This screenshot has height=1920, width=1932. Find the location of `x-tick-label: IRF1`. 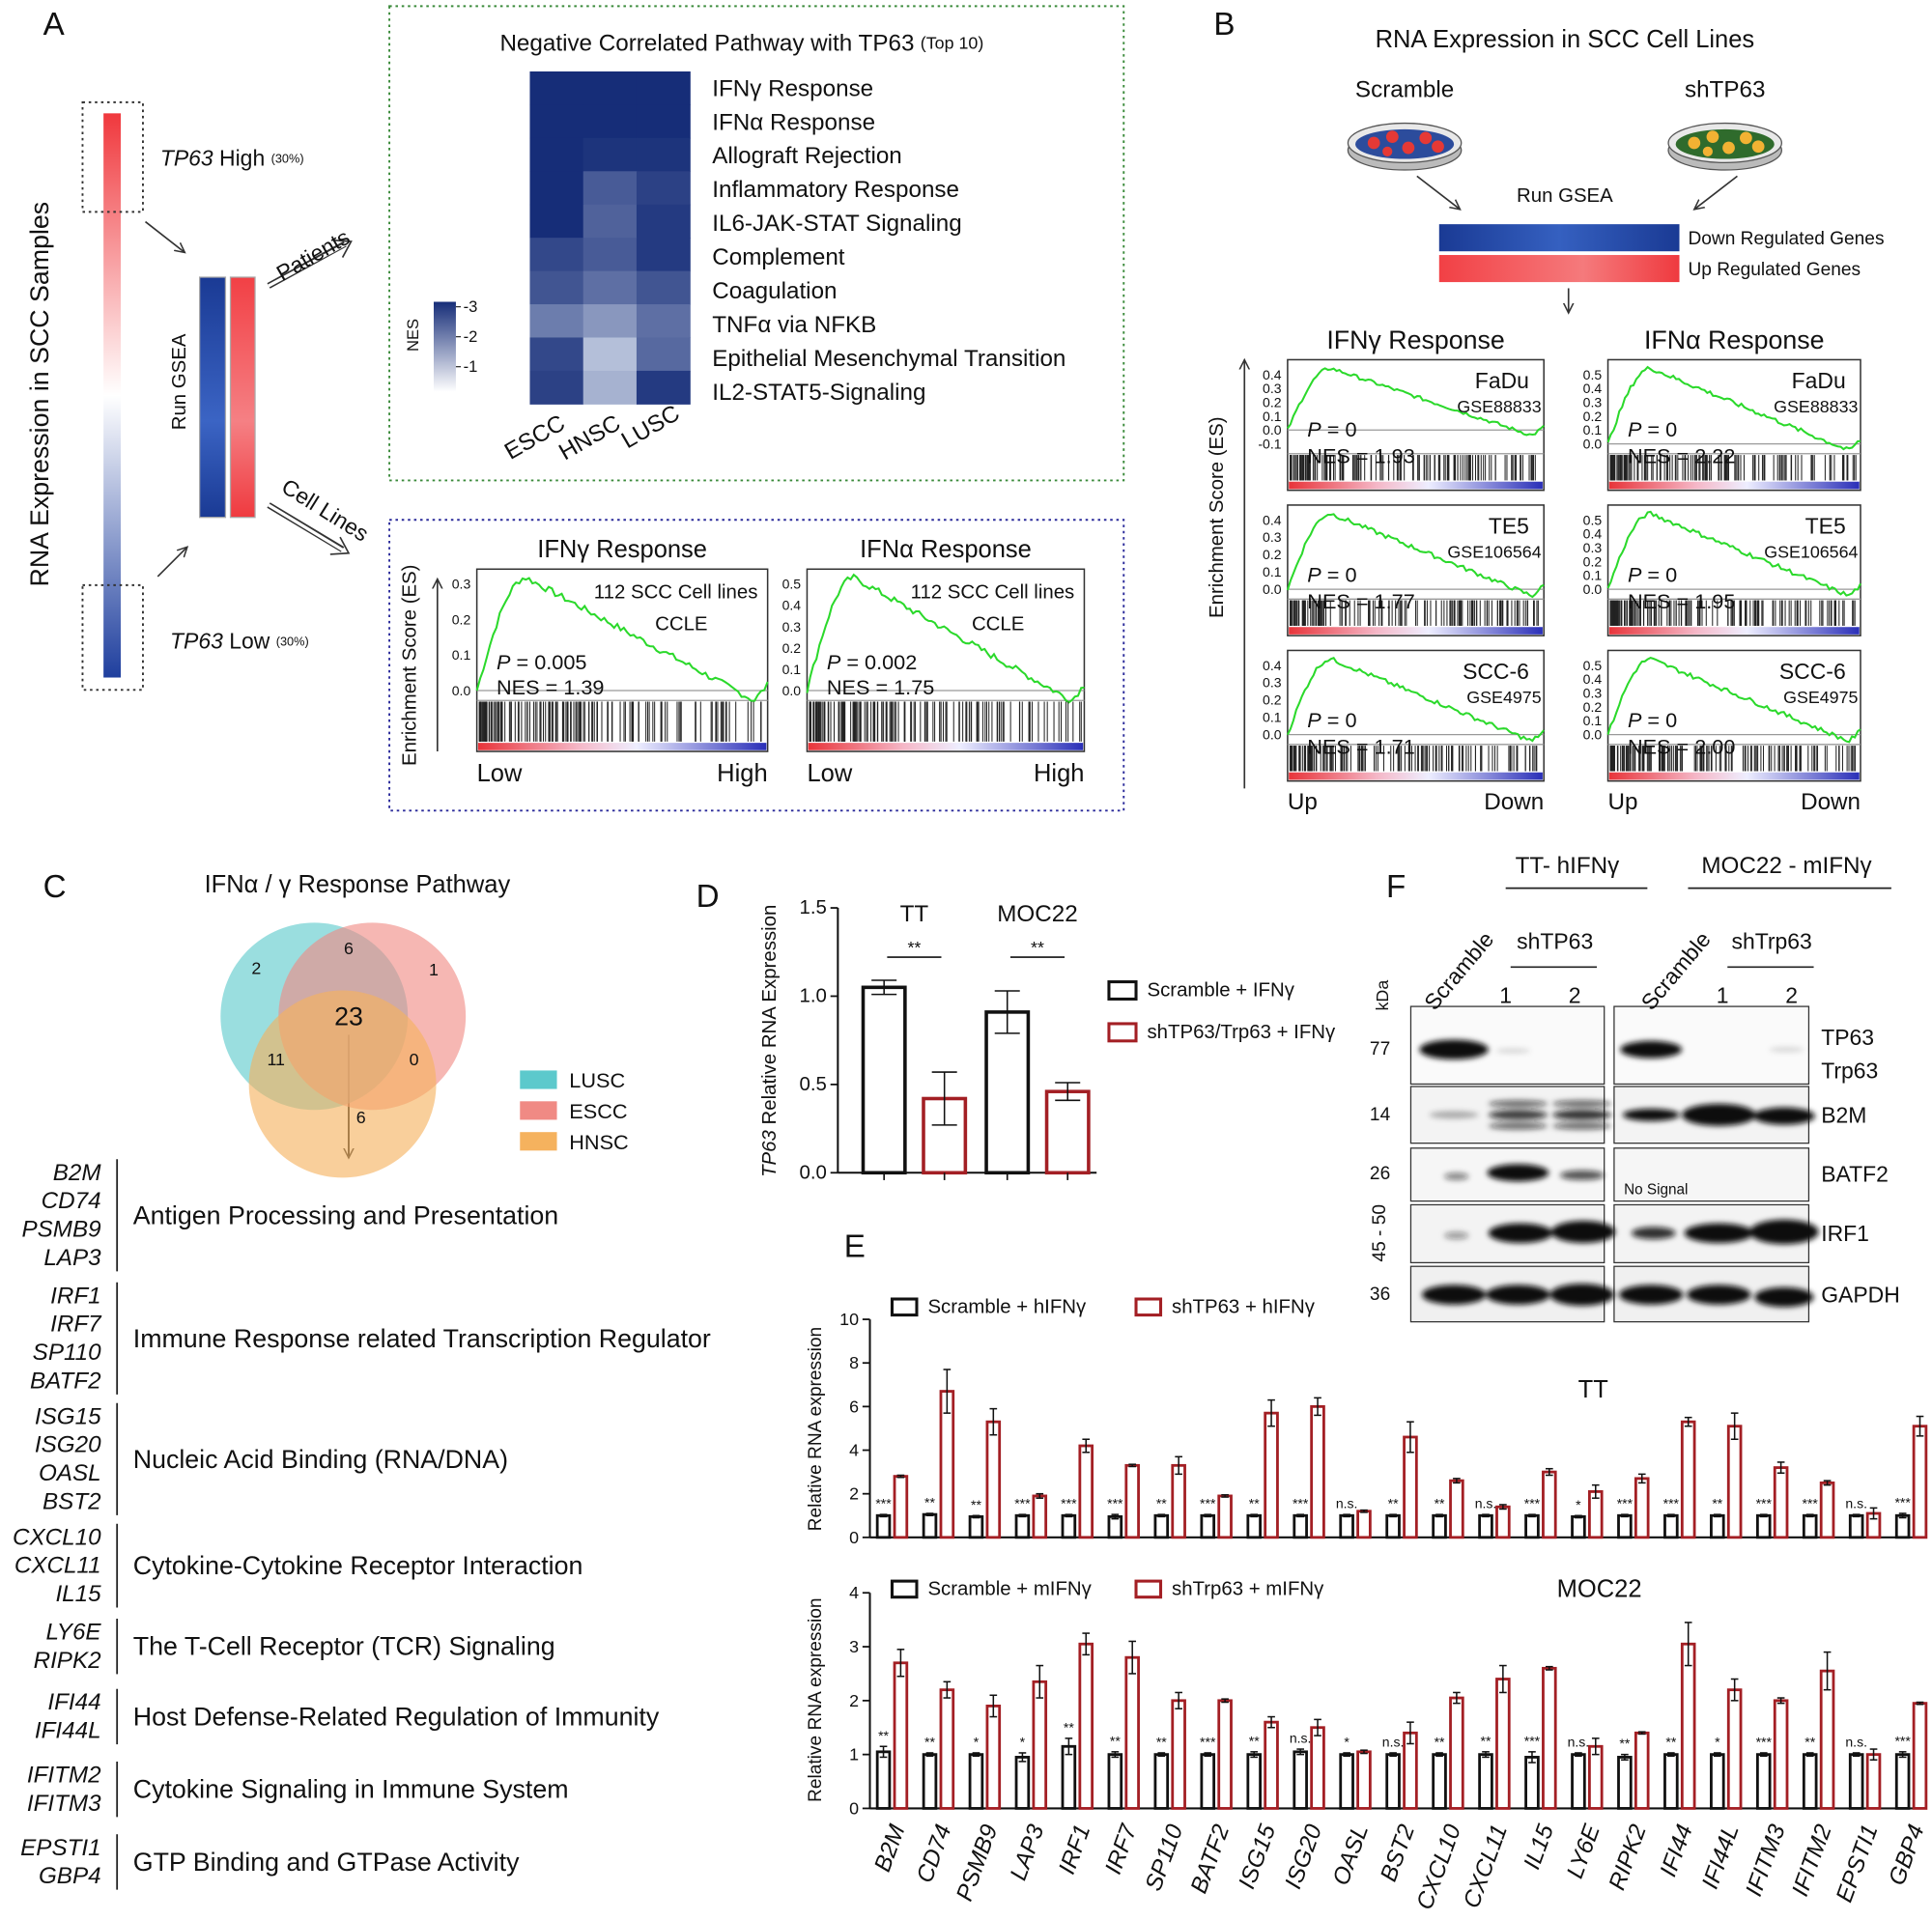

x-tick-label: IRF1 is located at coordinates (1074, 1849).